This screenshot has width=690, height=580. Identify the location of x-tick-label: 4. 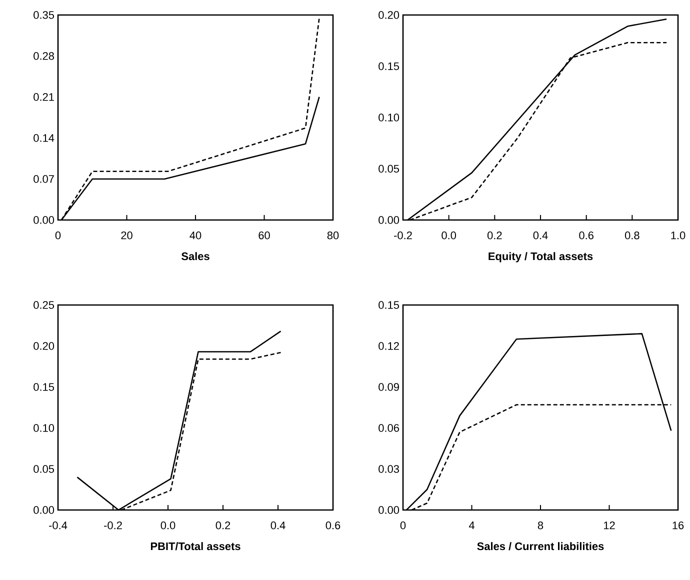
(471, 526).